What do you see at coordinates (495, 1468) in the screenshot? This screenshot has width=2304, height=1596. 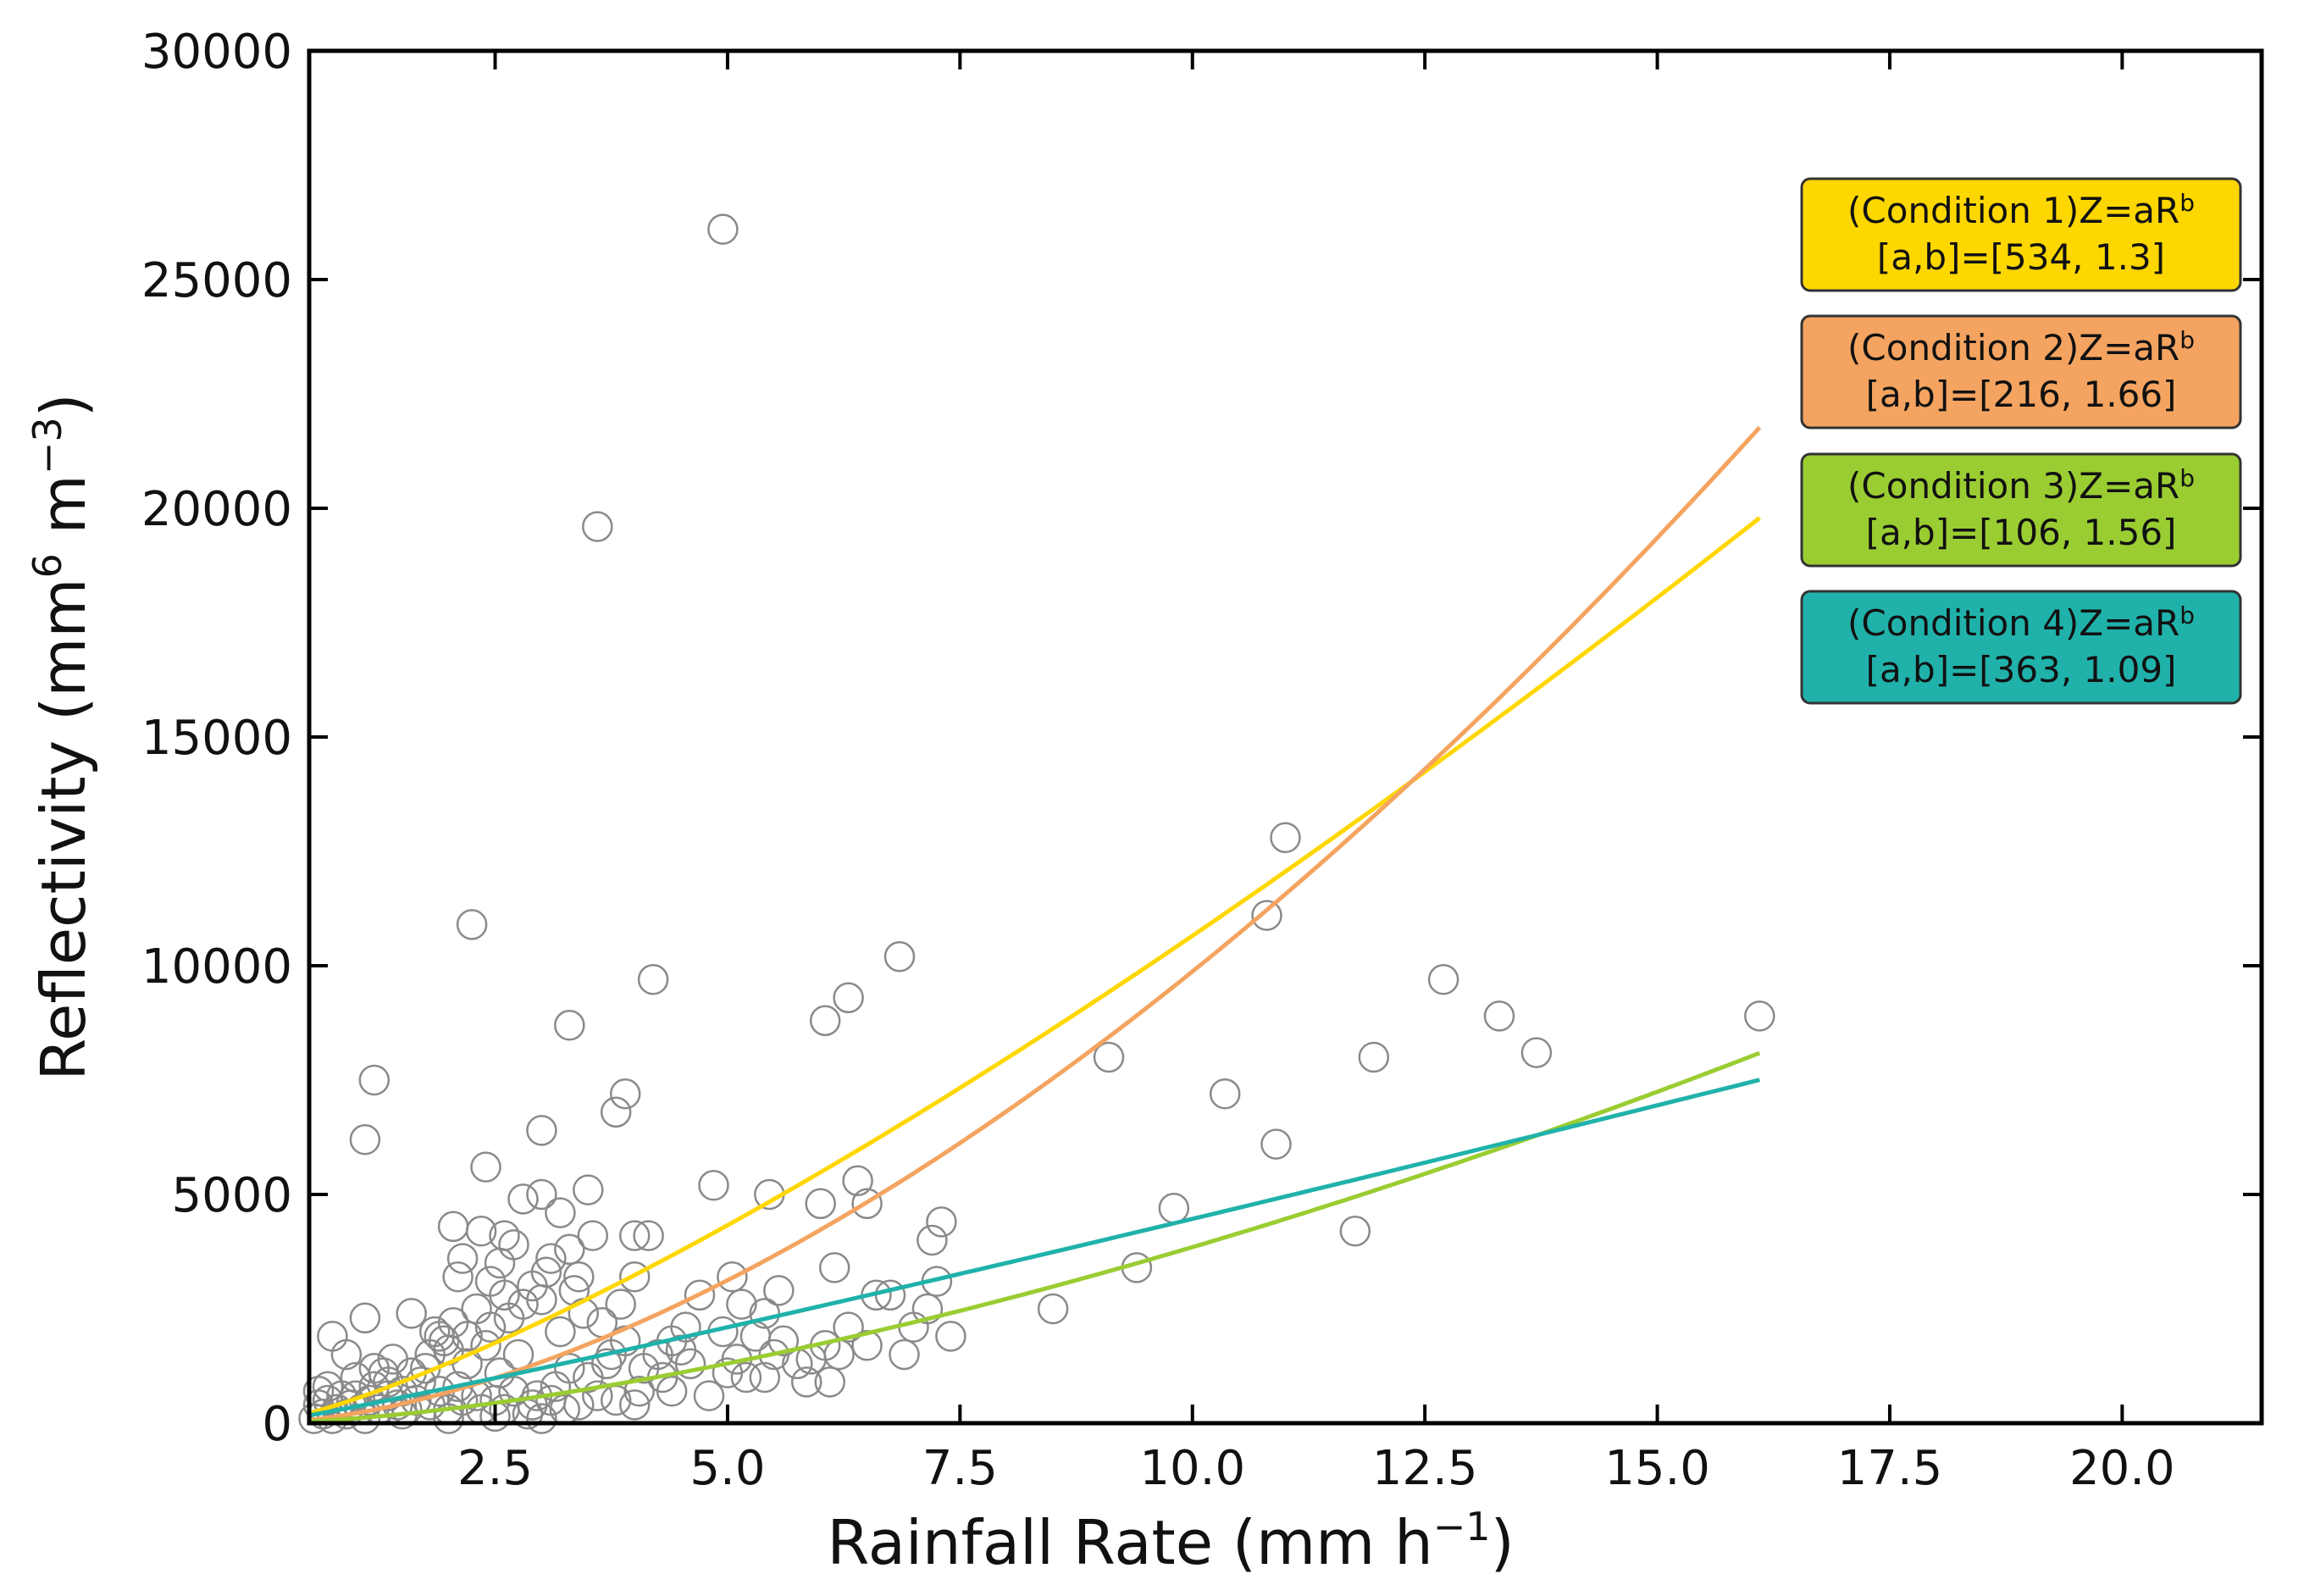 I see `x-tick-label: 2.5` at bounding box center [495, 1468].